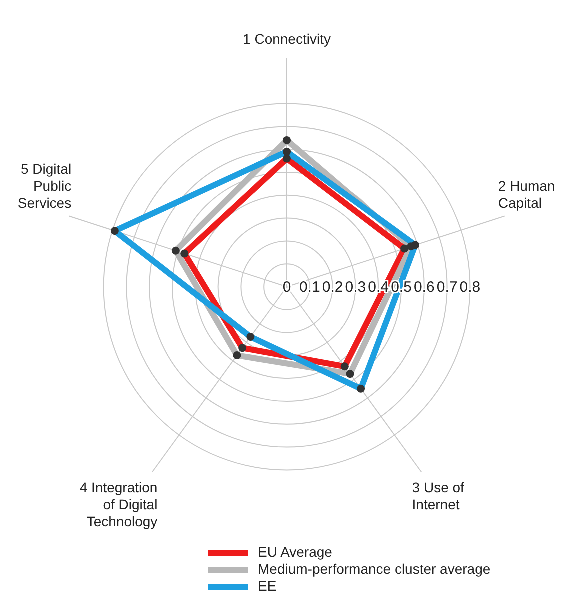 The image size is (565, 593). I want to click on y-tick-label: 0.7, so click(447, 287).